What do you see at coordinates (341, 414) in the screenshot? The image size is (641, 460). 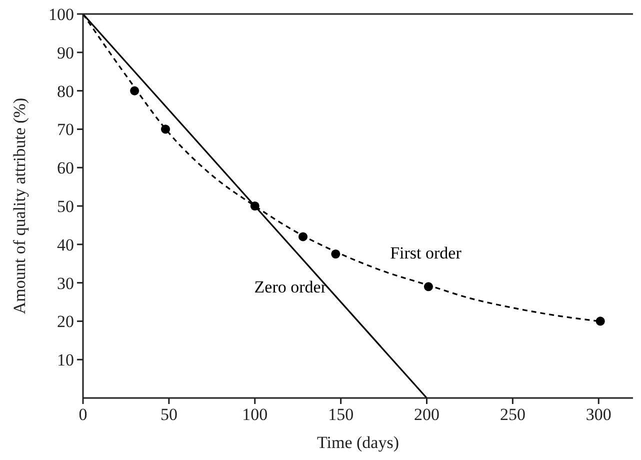 I see `x-tick-label: 150` at bounding box center [341, 414].